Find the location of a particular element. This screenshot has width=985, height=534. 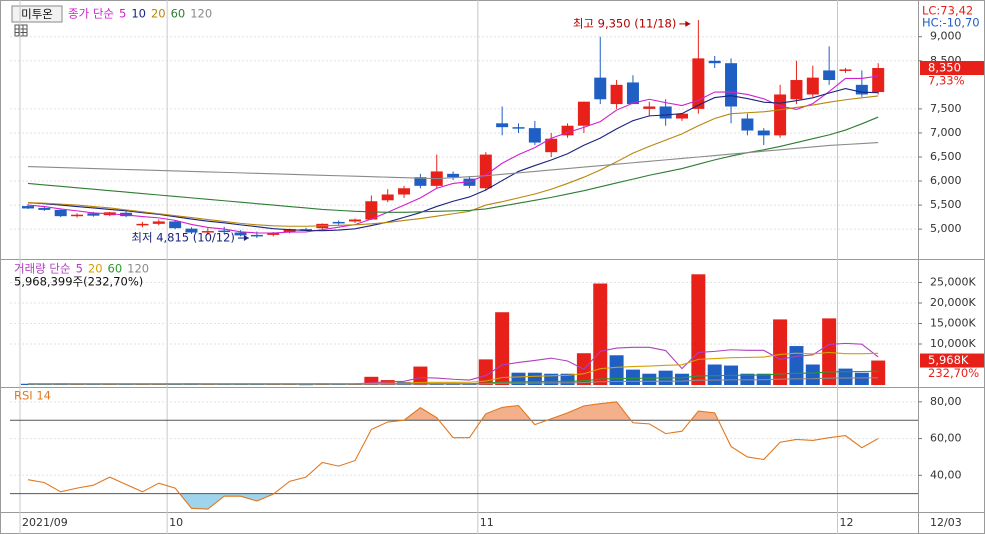

y-tick-label: 80,00 is located at coordinates (946, 401).